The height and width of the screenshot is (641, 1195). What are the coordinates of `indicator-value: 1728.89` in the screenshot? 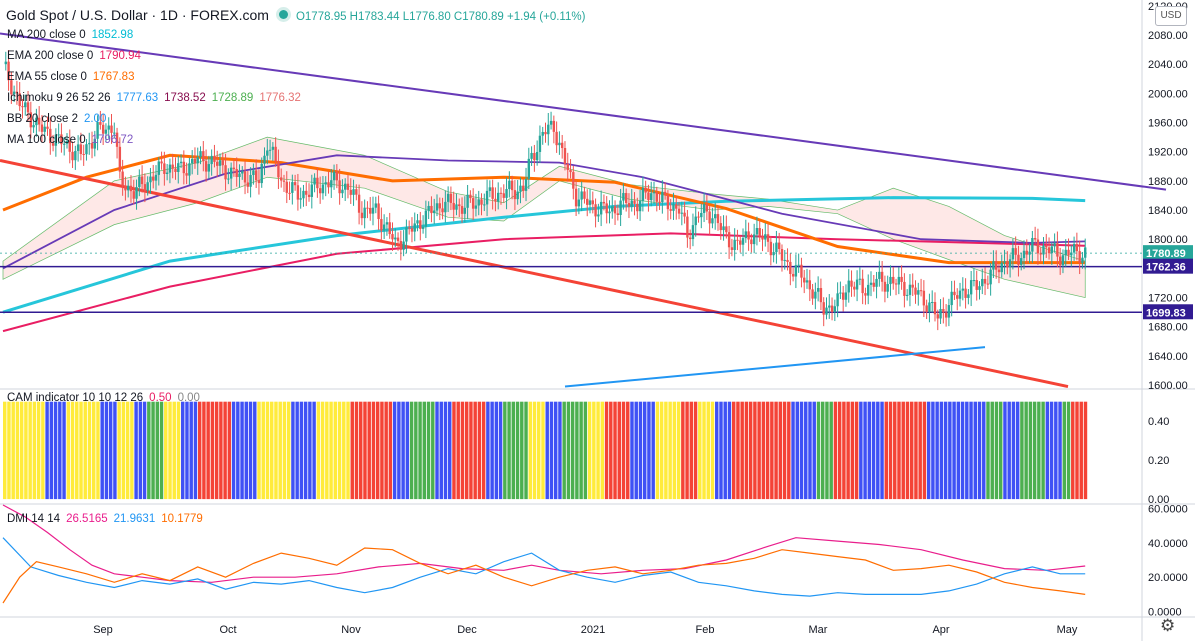 It's located at (232, 98).